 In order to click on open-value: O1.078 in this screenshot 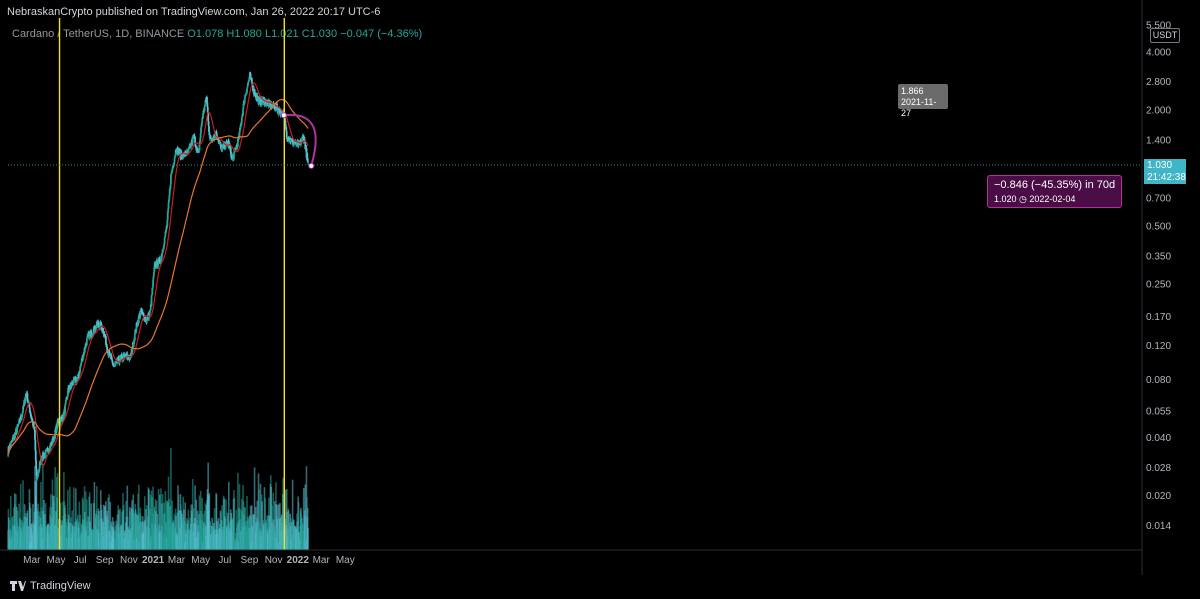, I will do `click(205, 34)`.